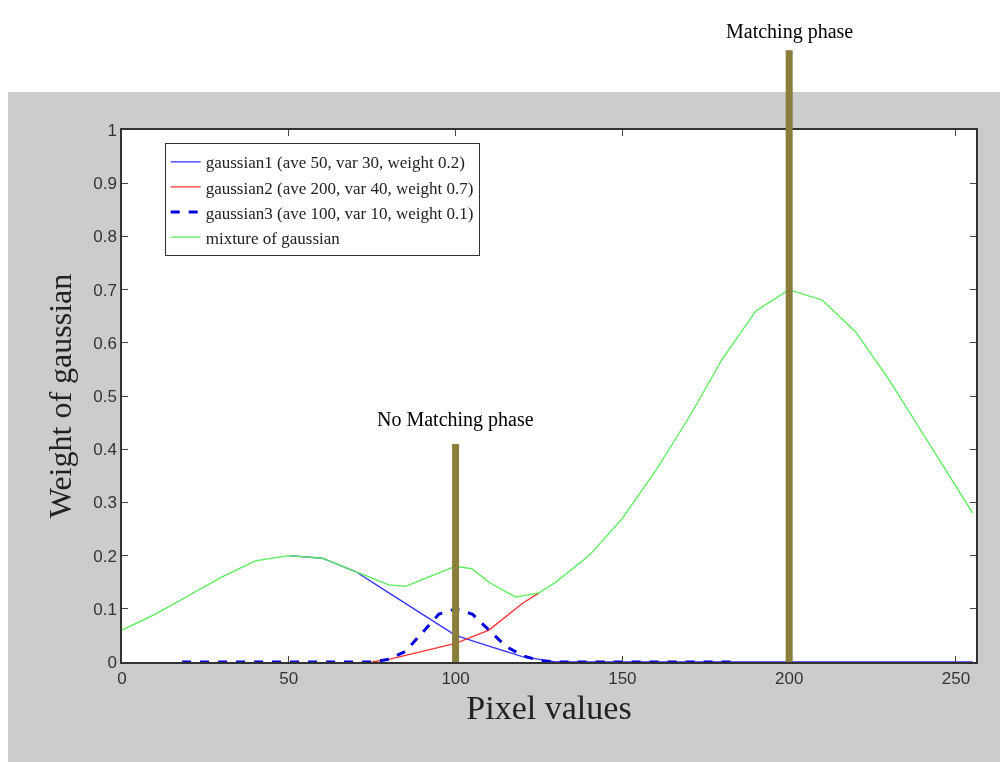 This screenshot has width=1006, height=762. Describe the element at coordinates (339, 213) in the screenshot. I see `legend-label: gaussian3 (ave 100, var 10, weight 0.1)` at that location.